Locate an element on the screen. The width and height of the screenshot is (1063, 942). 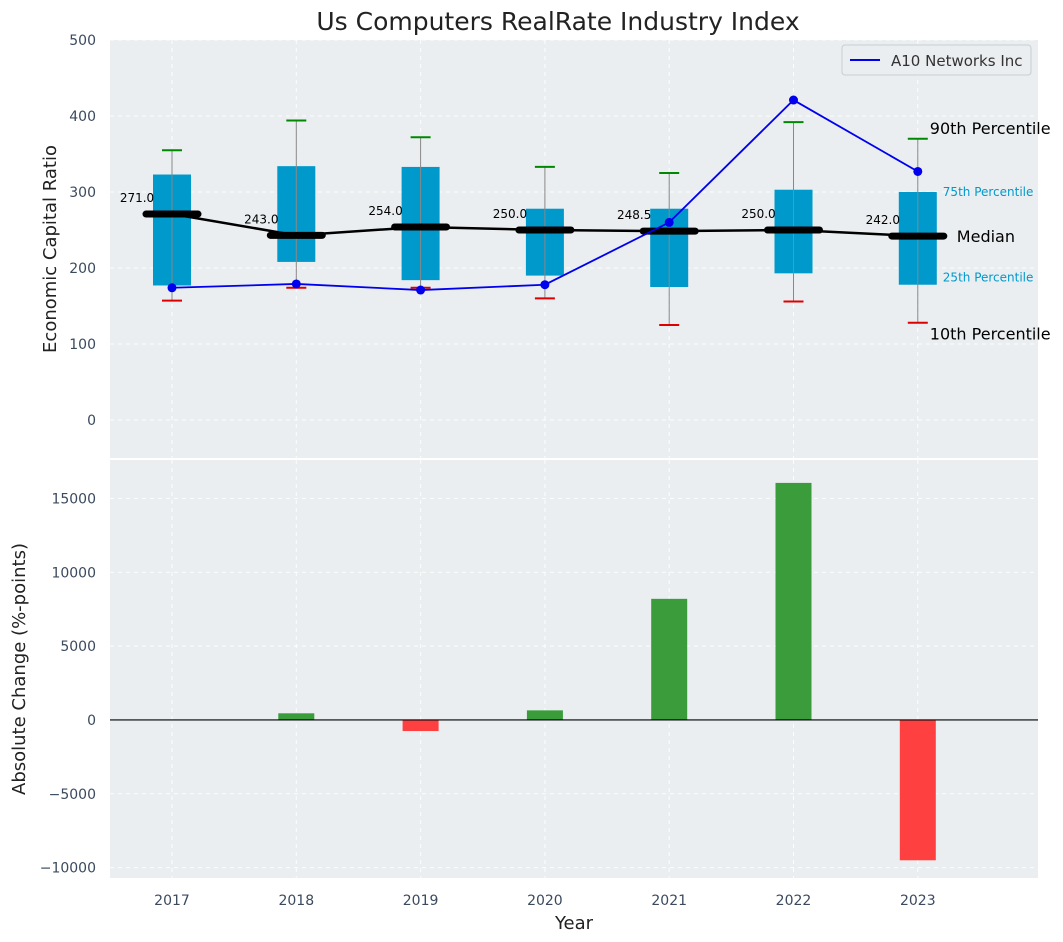
series-point-2022 is located at coordinates (793, 100).